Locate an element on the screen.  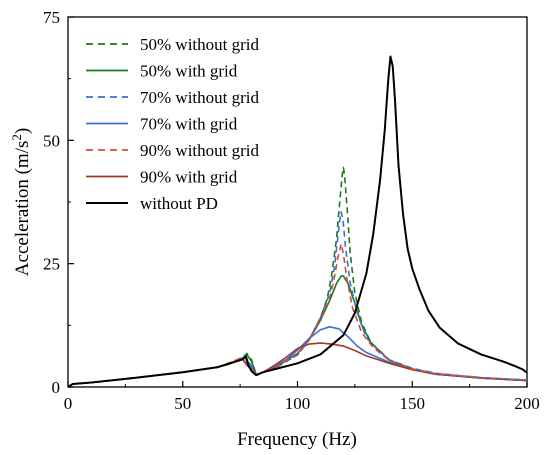
legend-label: 70% with grid is located at coordinates (189, 124).